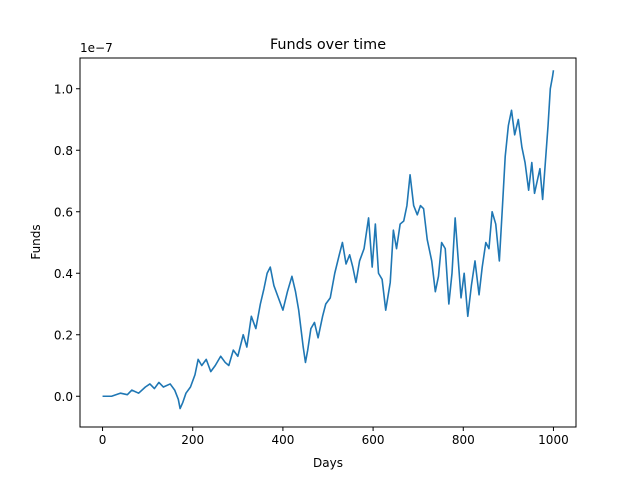 This screenshot has width=640, height=480. I want to click on x-axis-label: Days, so click(328, 463).